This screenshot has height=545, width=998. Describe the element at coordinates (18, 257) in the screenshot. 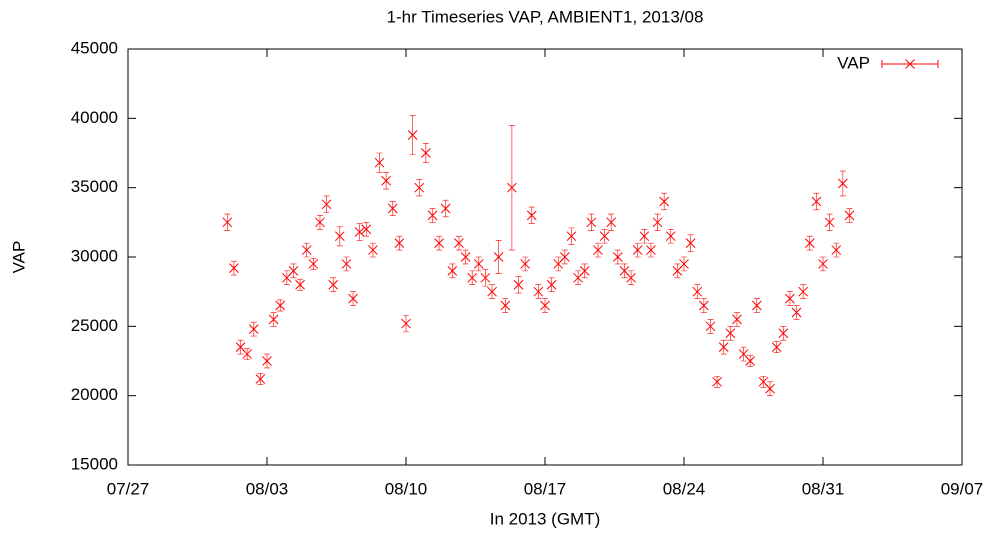

I see `y-axis-label: VAP` at that location.